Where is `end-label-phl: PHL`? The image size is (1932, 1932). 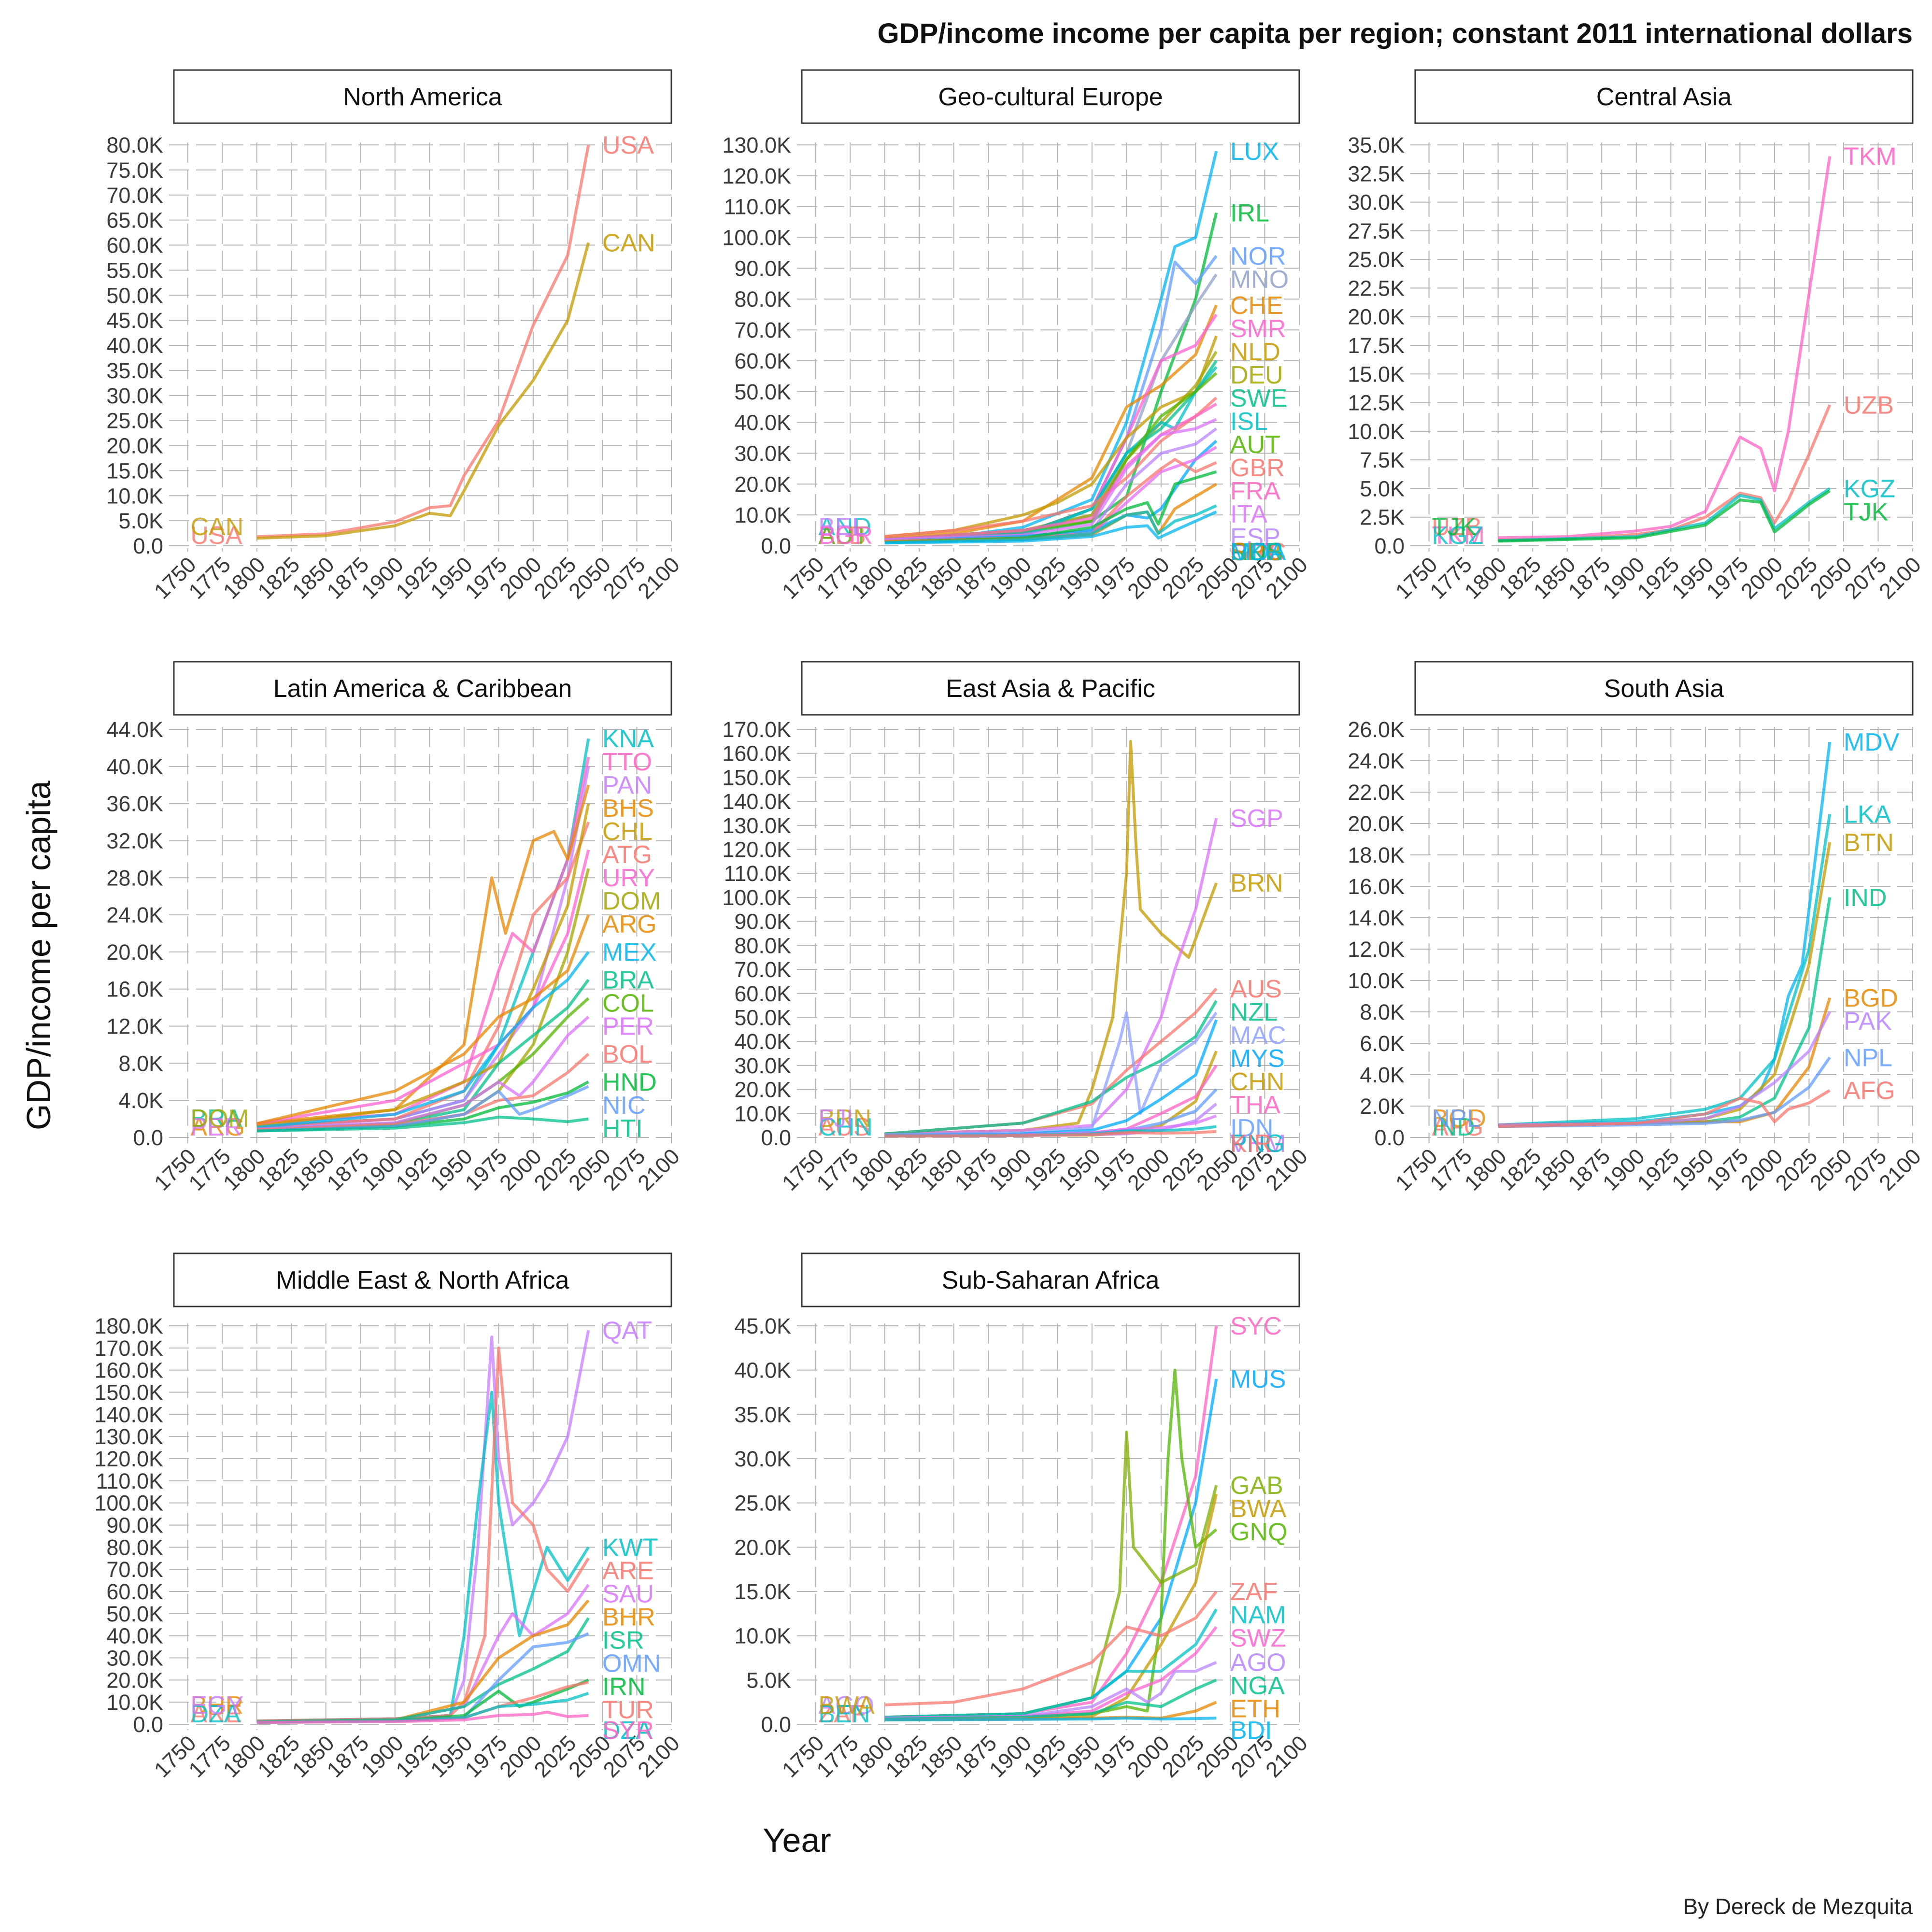 end-label-phl: PHL is located at coordinates (1254, 1144).